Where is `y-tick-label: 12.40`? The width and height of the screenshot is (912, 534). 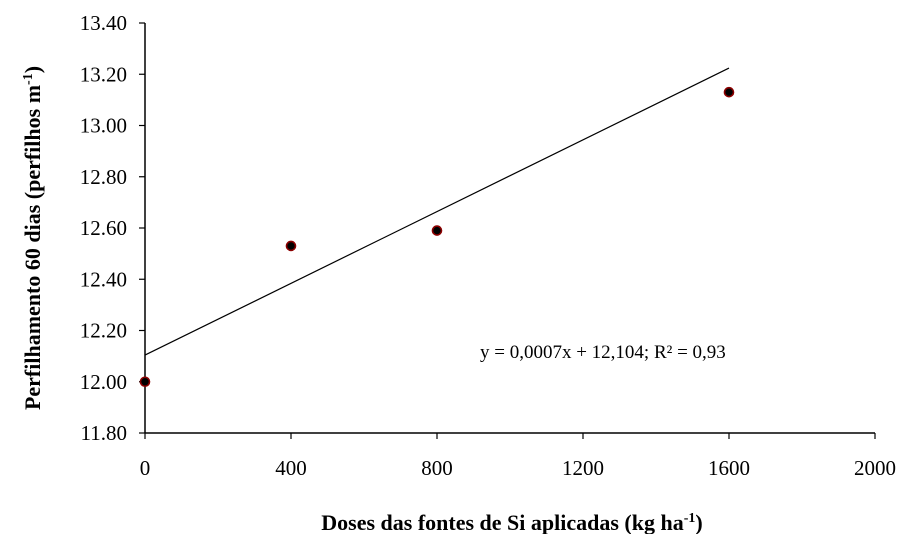
y-tick-label: 12.40 is located at coordinates (103, 279).